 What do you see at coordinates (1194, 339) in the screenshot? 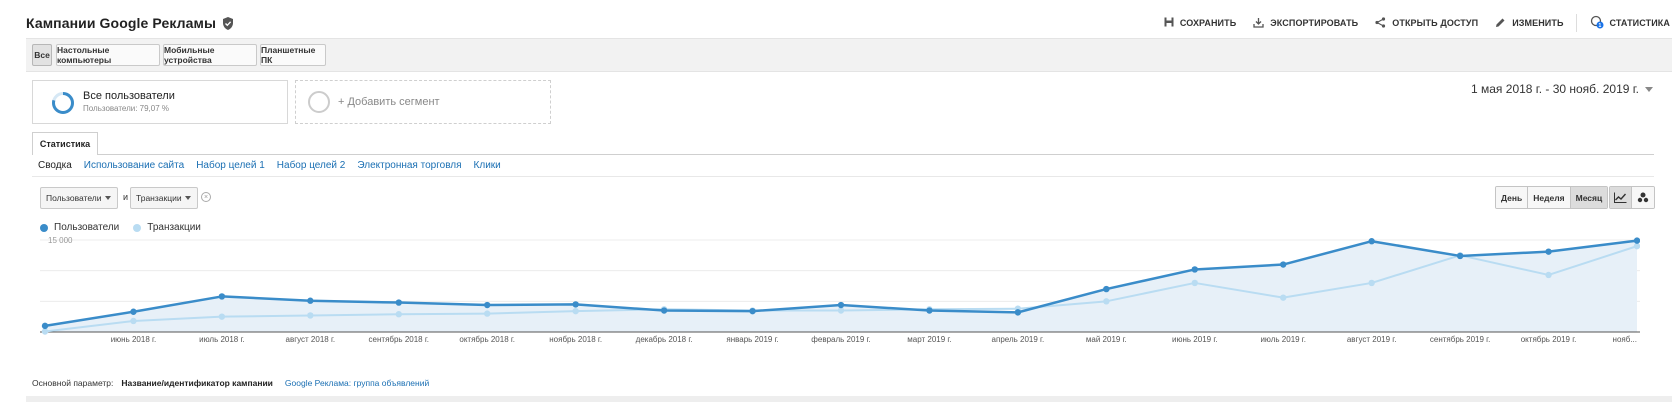
I see `x-axis-tick-label: июнь 2019 г.` at bounding box center [1194, 339].